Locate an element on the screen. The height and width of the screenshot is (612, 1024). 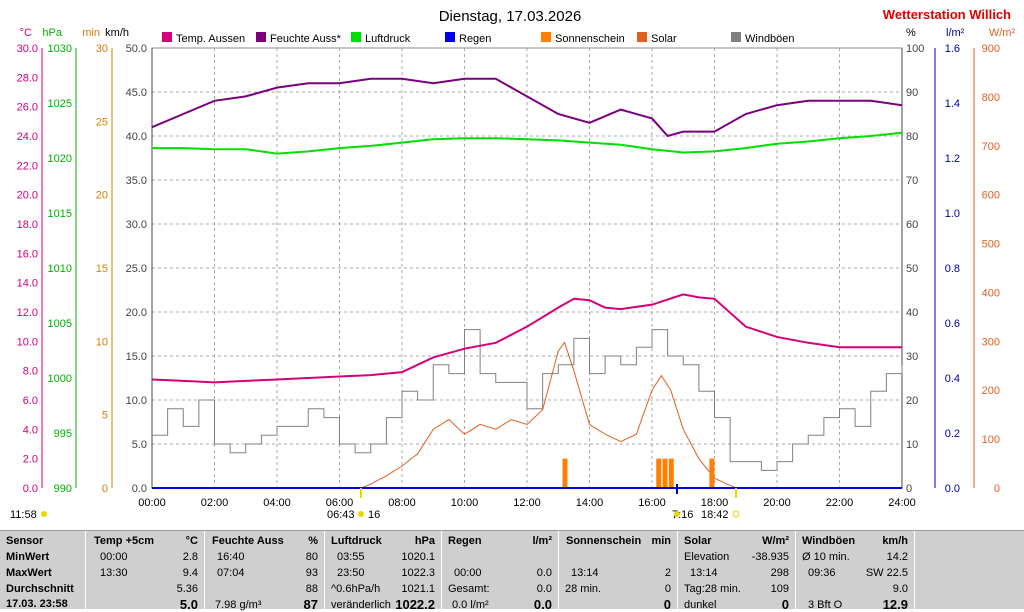
sunshine-total: 0 is located at coordinates (667, 589).